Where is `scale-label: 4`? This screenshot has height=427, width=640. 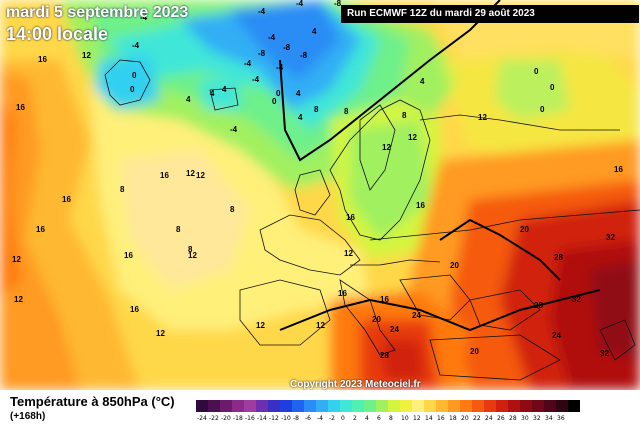
scale-label: 4 is located at coordinates (367, 418).